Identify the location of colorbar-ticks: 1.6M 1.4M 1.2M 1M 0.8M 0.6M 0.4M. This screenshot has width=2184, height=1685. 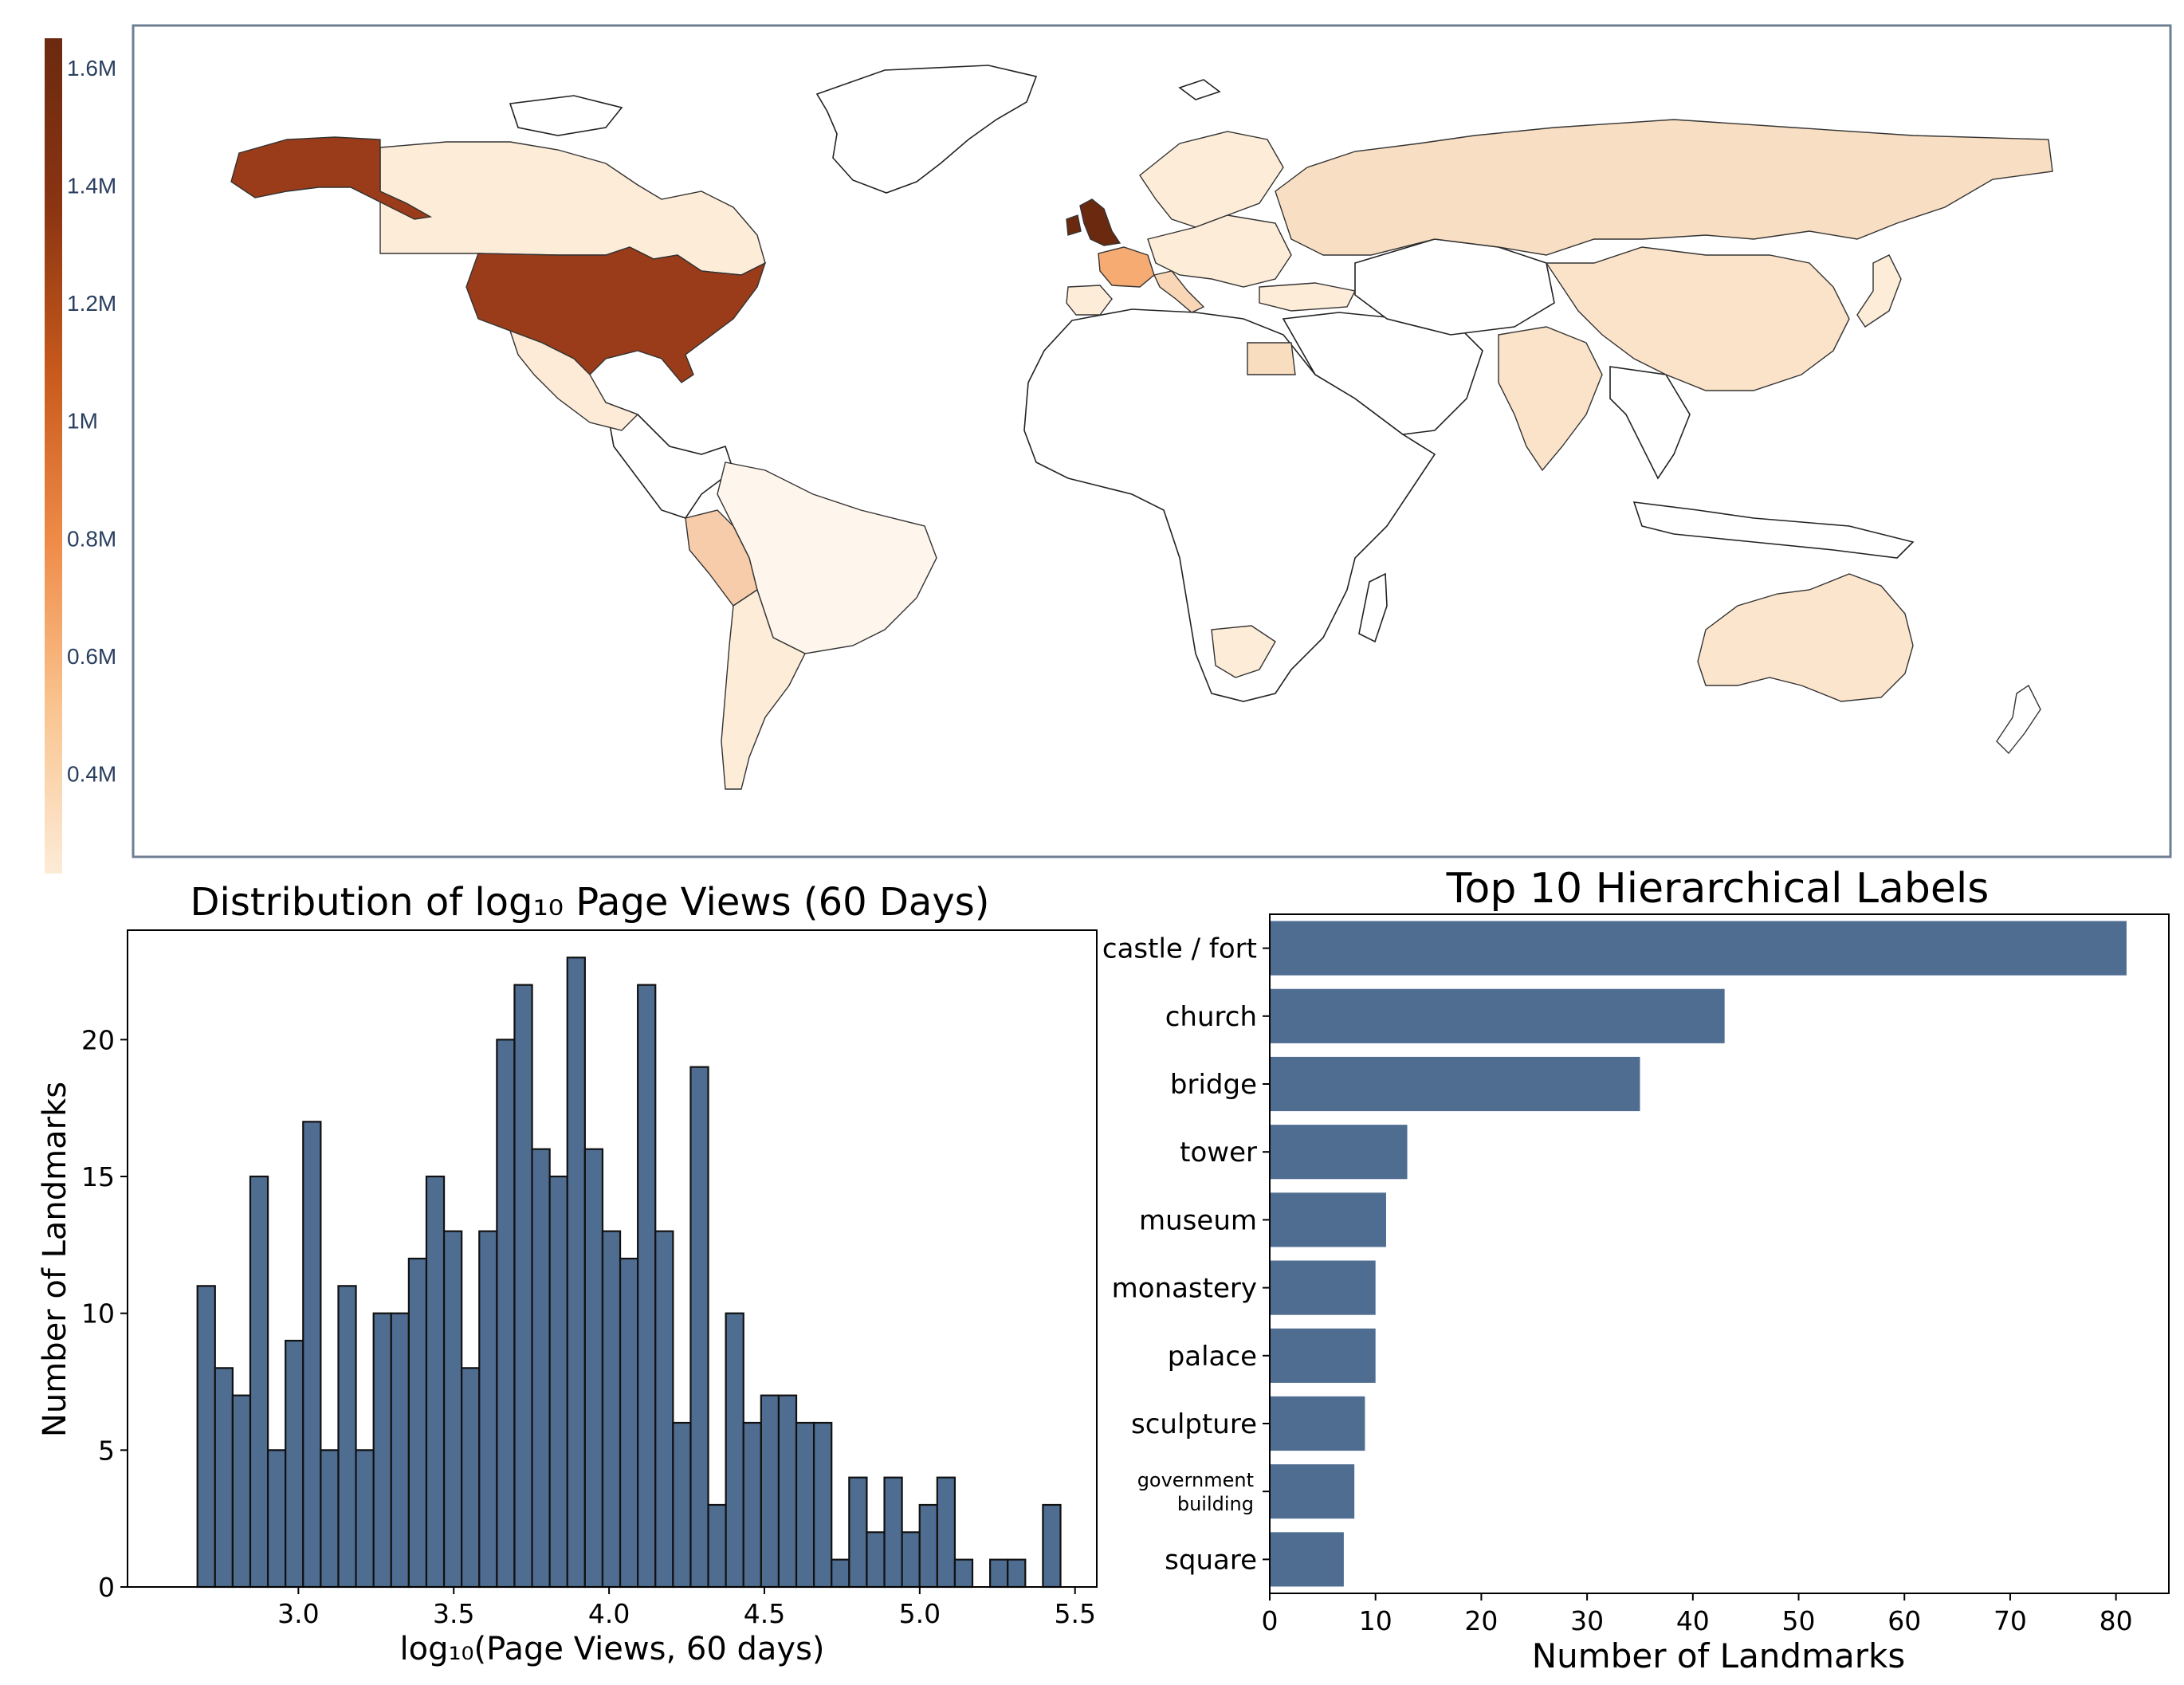
(91, 422).